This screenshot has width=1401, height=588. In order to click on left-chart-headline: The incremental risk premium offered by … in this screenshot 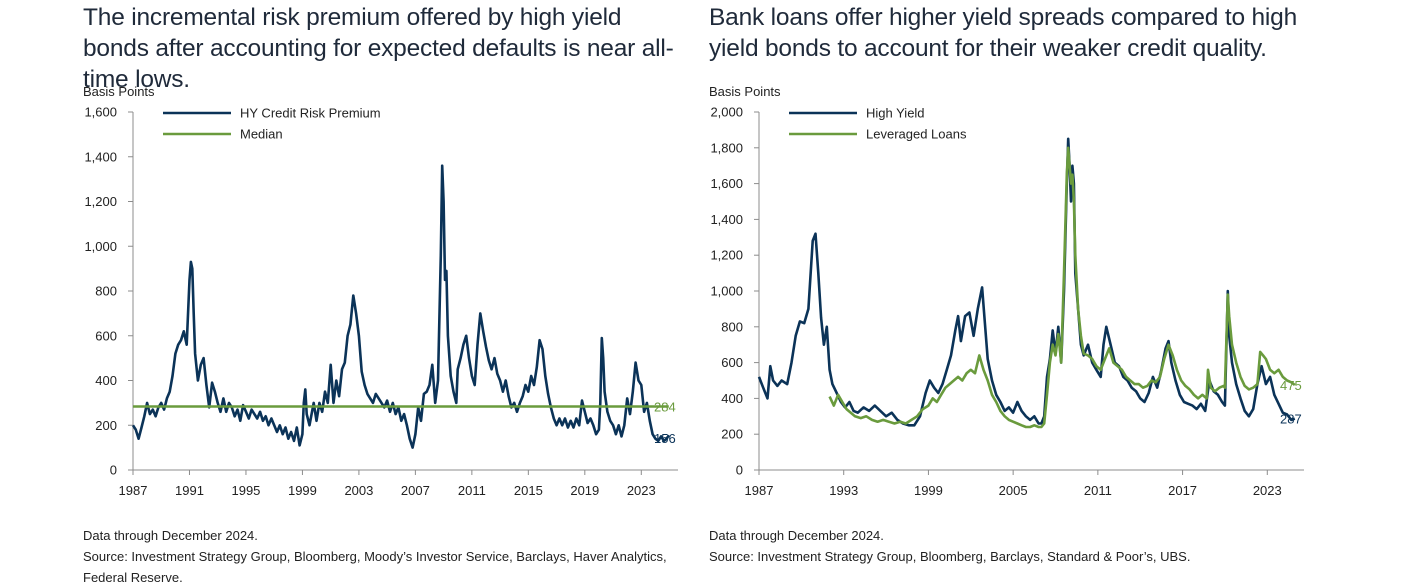, I will do `click(378, 48)`.